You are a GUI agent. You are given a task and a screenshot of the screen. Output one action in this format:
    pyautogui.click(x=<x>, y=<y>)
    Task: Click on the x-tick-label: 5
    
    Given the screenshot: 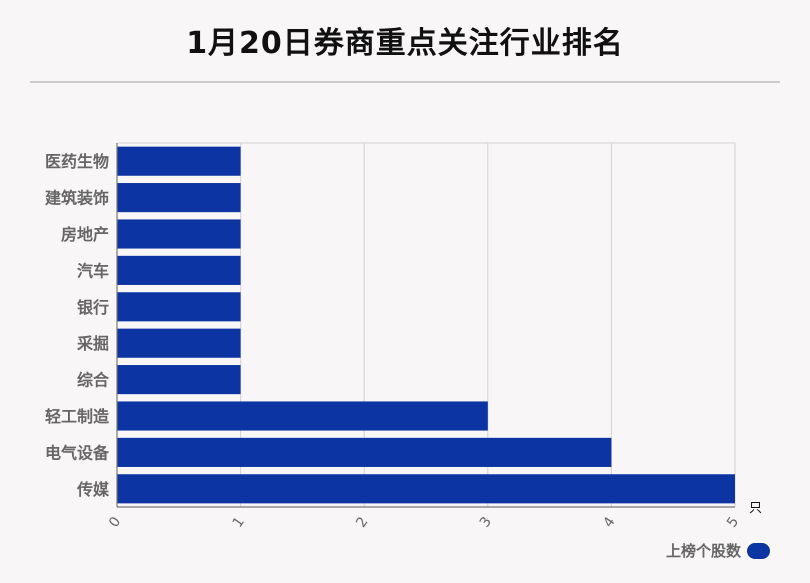 What is the action you would take?
    pyautogui.click(x=733, y=522)
    